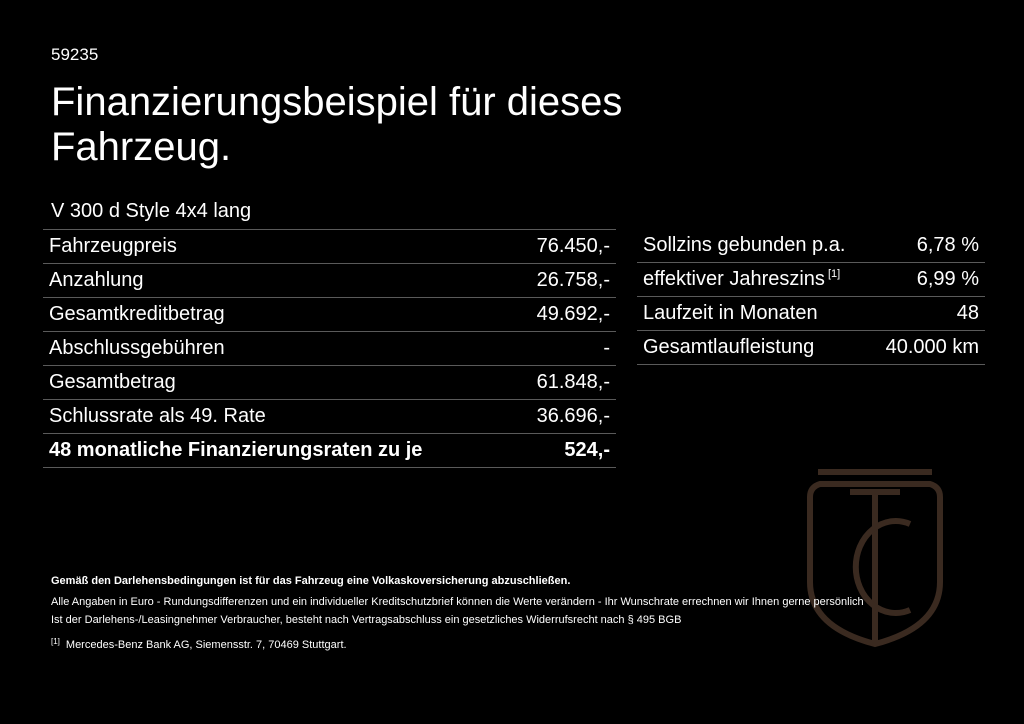  I want to click on table-row: effektiver Jahreszins [1] 6,99 %, so click(811, 279).